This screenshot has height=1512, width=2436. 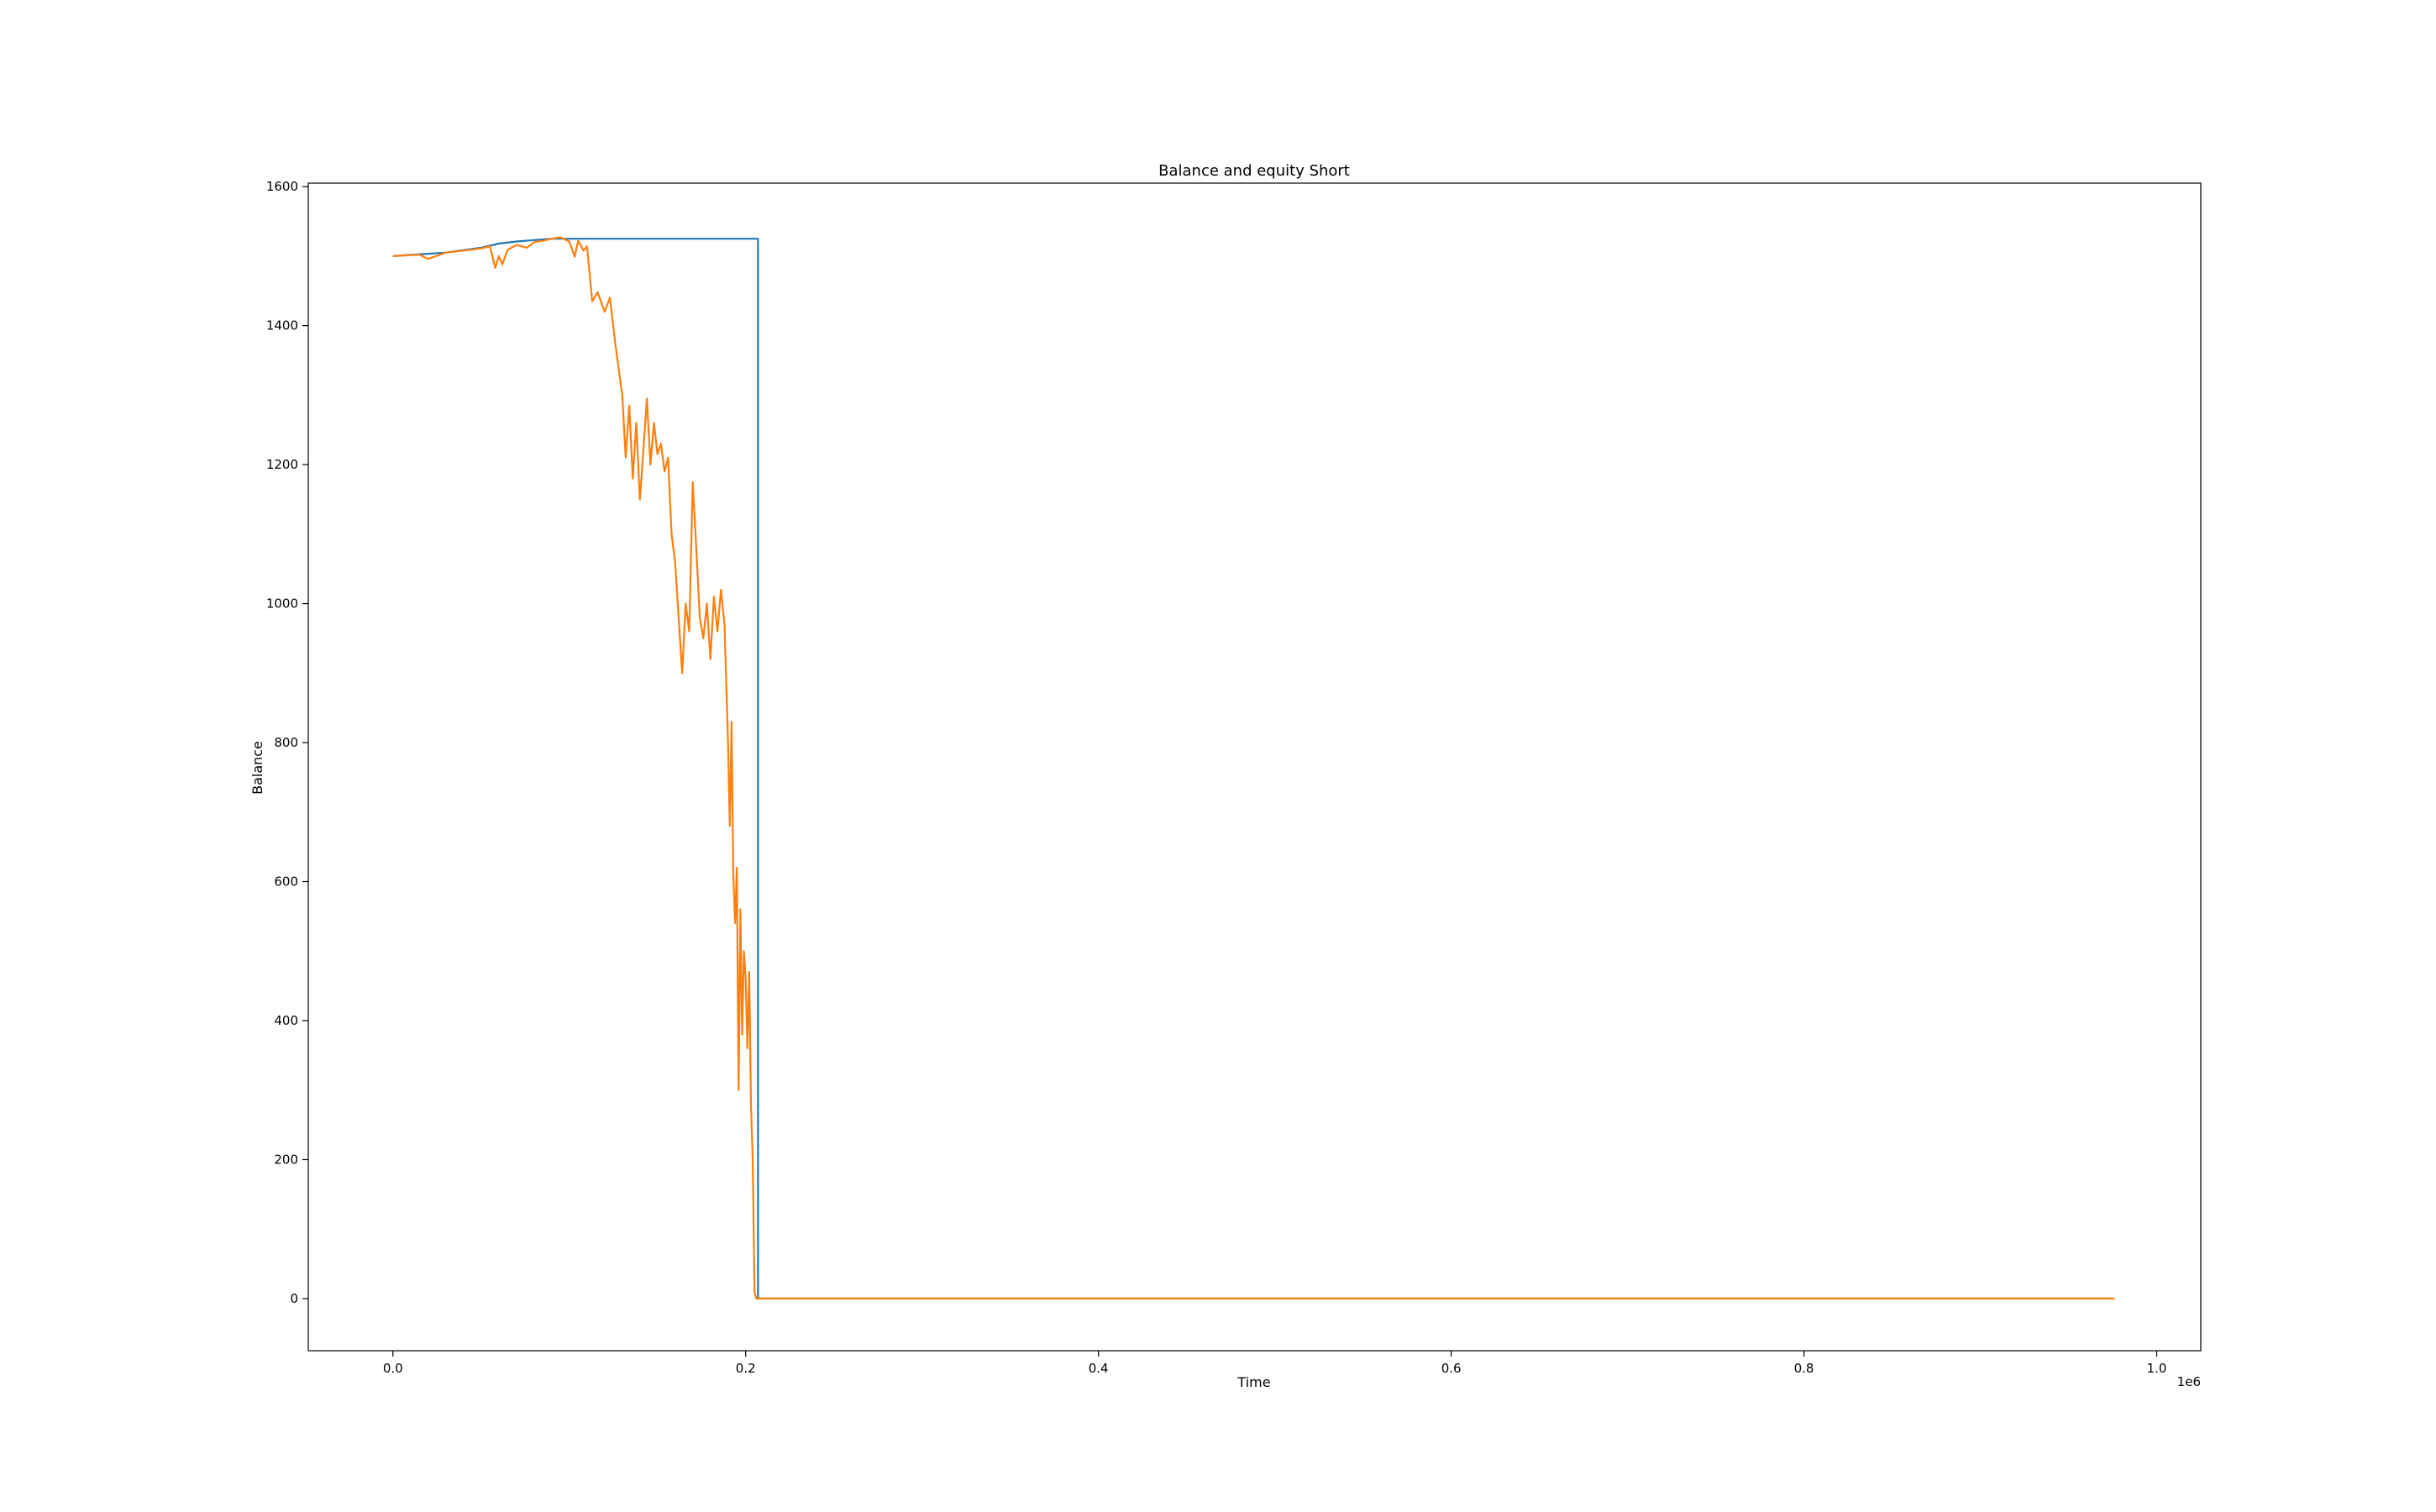 What do you see at coordinates (286, 1159) in the screenshot?
I see `y-tick-label: 200` at bounding box center [286, 1159].